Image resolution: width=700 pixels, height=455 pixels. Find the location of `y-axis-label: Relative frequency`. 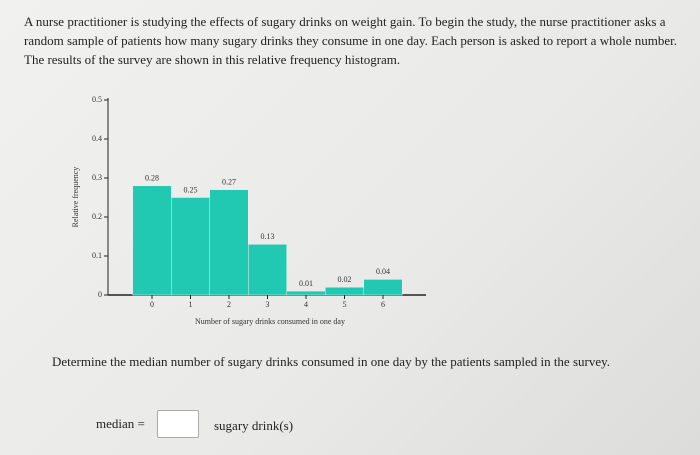

y-axis-label: Relative frequency is located at coordinates (75, 197).